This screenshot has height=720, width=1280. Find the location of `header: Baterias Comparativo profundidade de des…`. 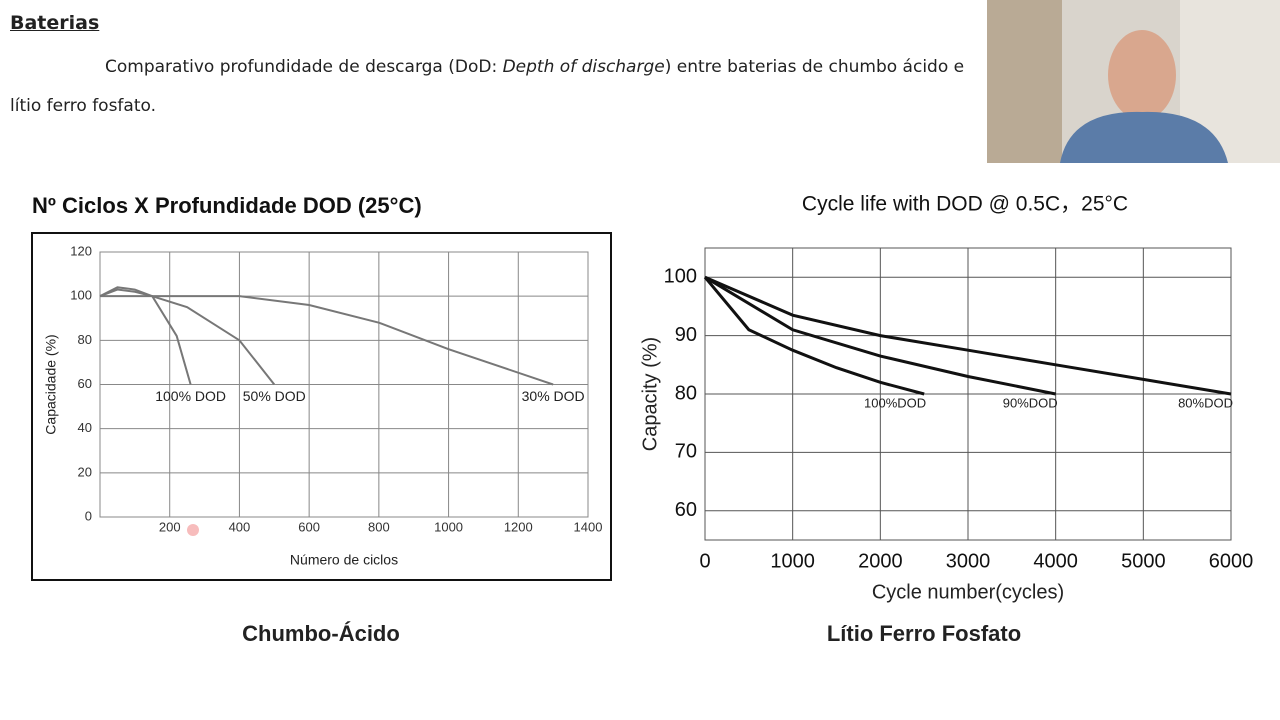

header: Baterias Comparativo profundidade de des… is located at coordinates (490, 69).